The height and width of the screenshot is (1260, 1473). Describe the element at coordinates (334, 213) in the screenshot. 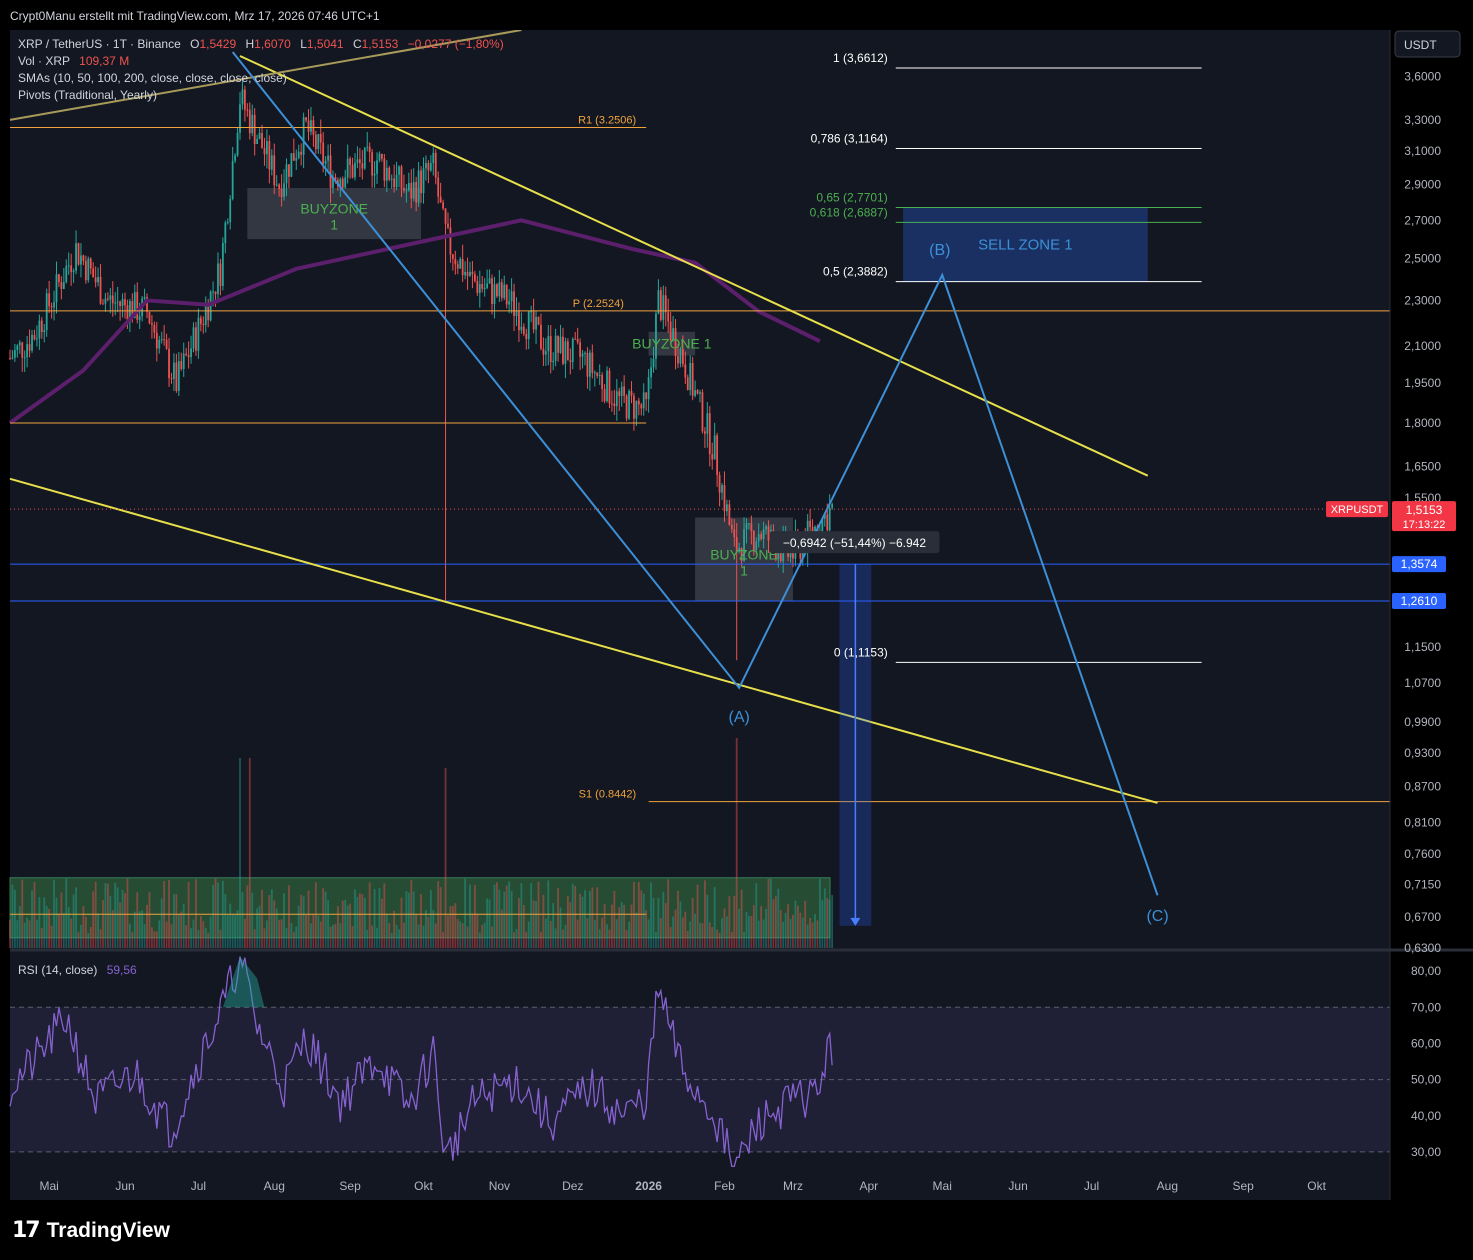

I see `buy-zone` at that location.